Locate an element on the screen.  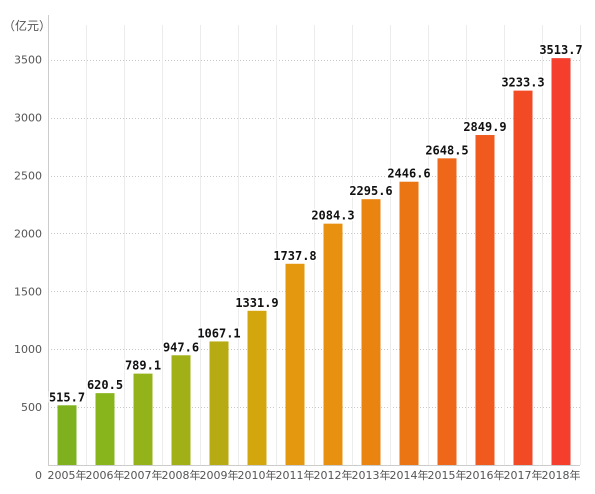
y-tick-label: 3500 is located at coordinates (28, 60).